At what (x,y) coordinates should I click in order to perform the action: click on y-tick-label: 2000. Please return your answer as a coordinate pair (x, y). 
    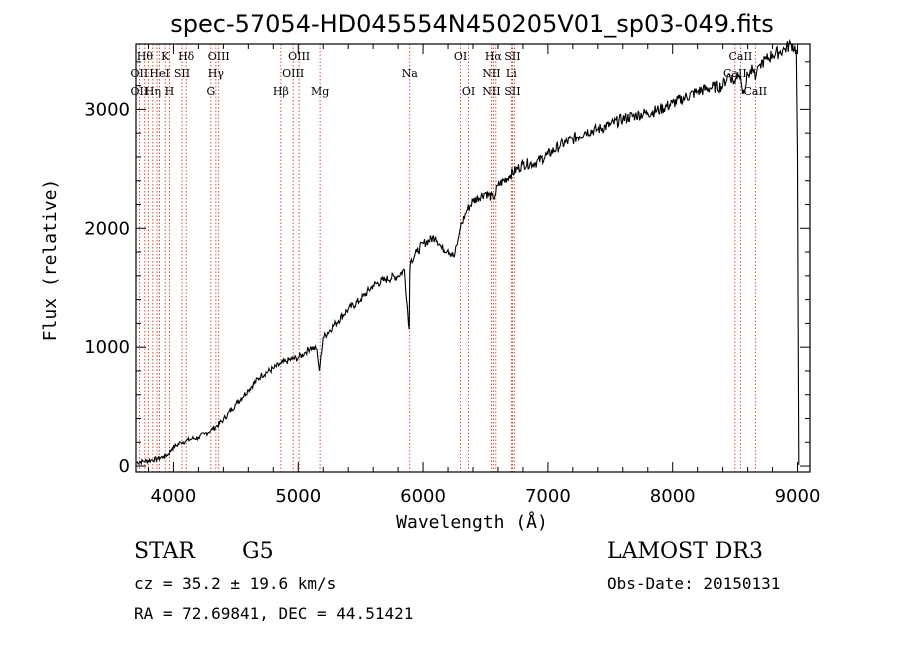
    Looking at the image, I should click on (107, 228).